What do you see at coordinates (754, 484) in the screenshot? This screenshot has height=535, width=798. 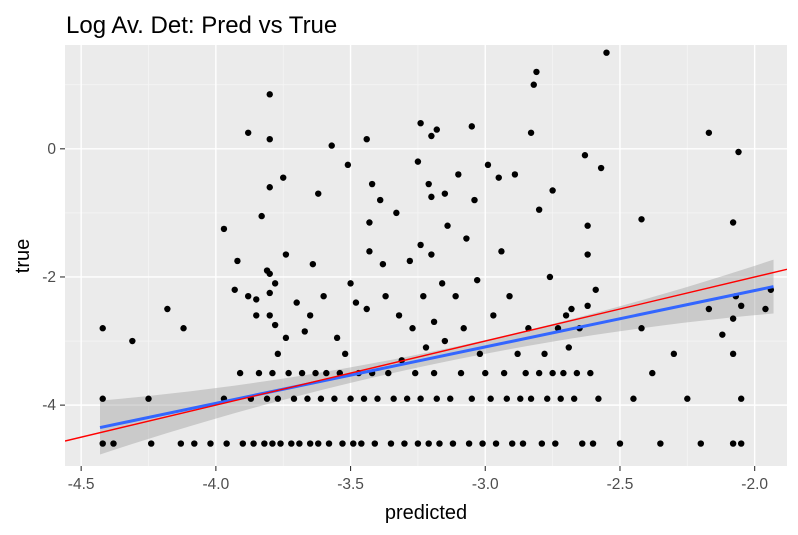 I see `x-tick-label: -2.0` at bounding box center [754, 484].